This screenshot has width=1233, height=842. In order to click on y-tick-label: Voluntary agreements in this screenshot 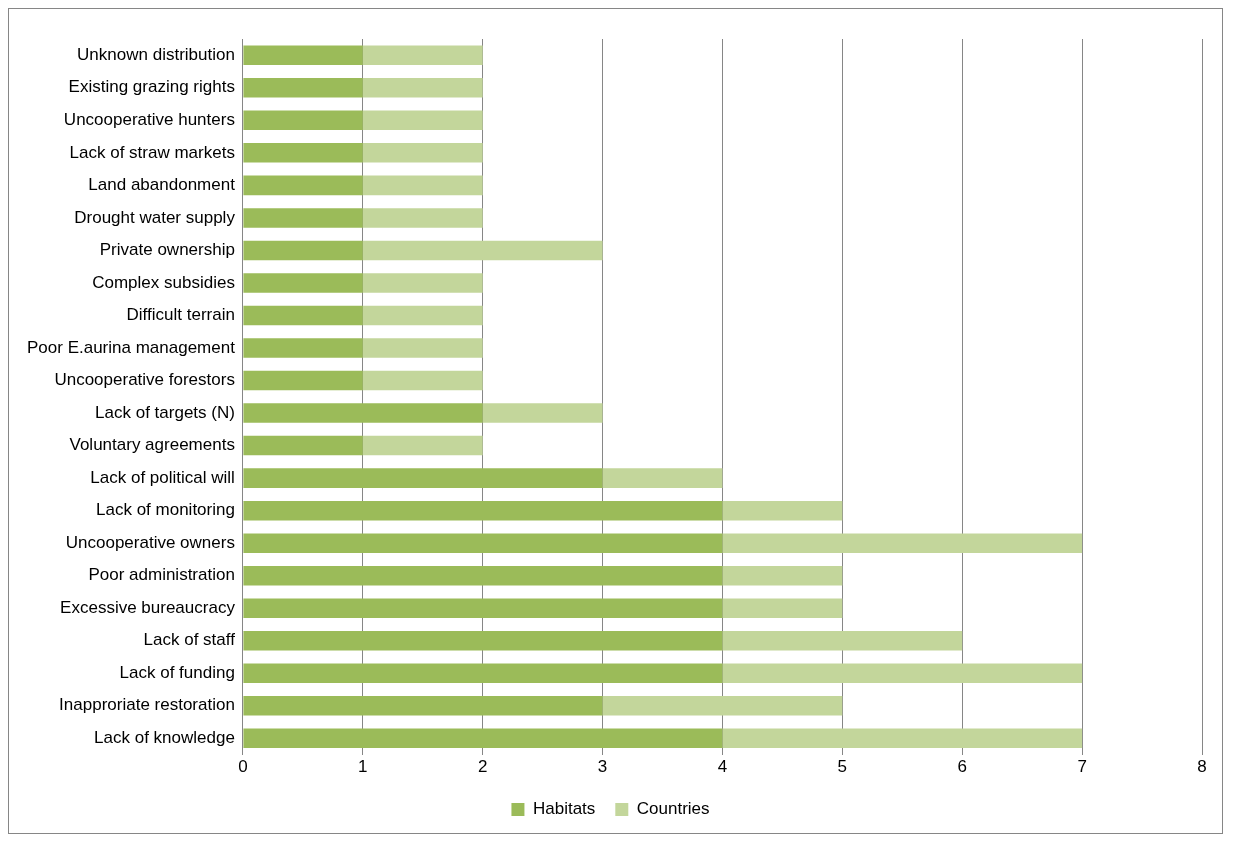, I will do `click(152, 445)`.